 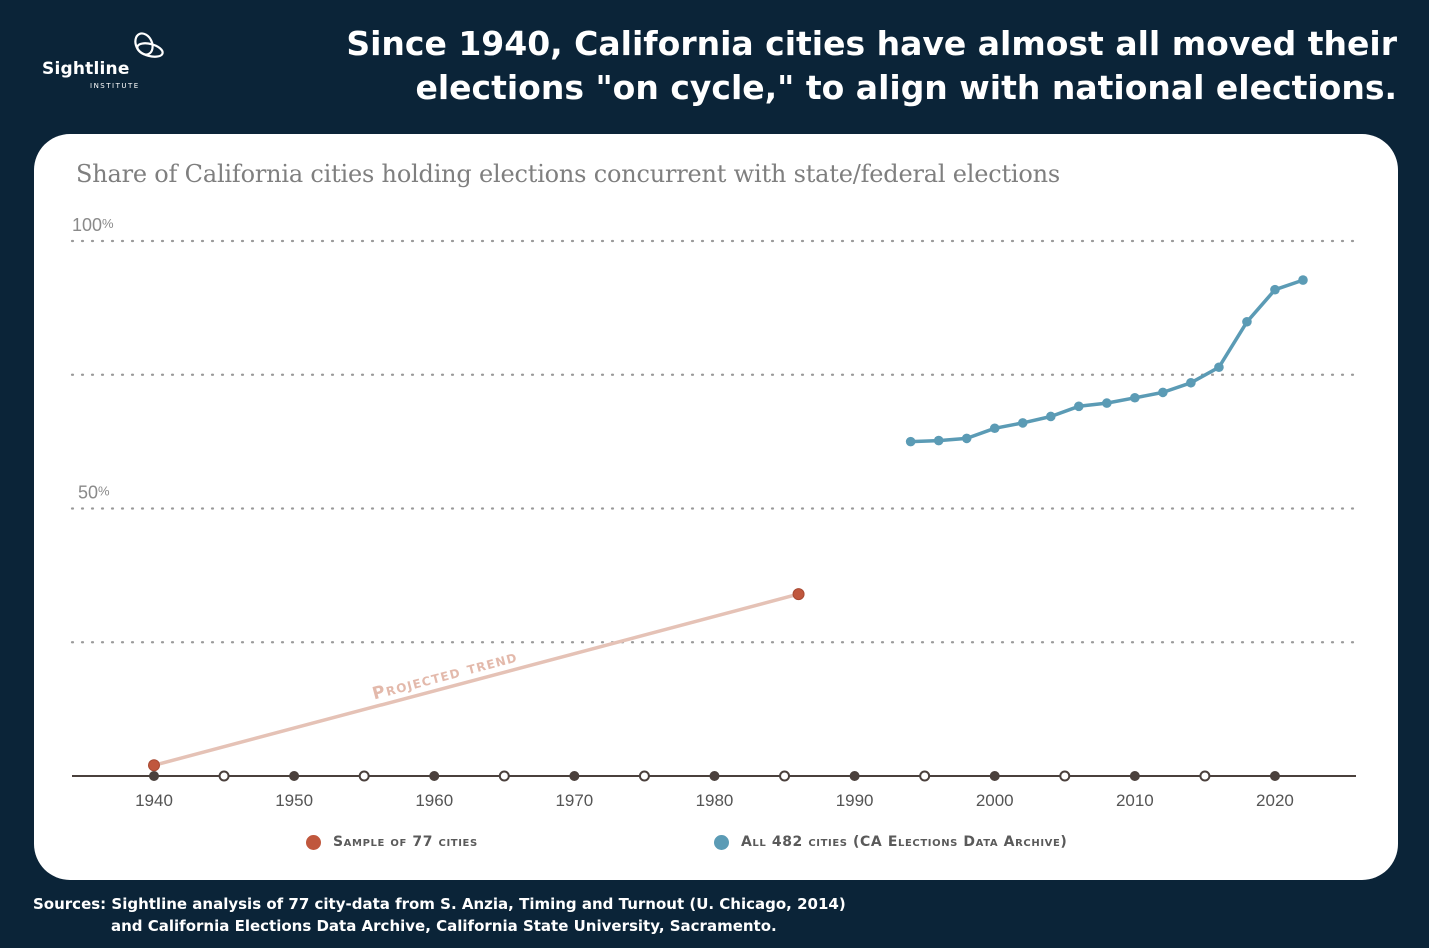 What do you see at coordinates (154, 765) in the screenshot?
I see `sample-point-1940` at bounding box center [154, 765].